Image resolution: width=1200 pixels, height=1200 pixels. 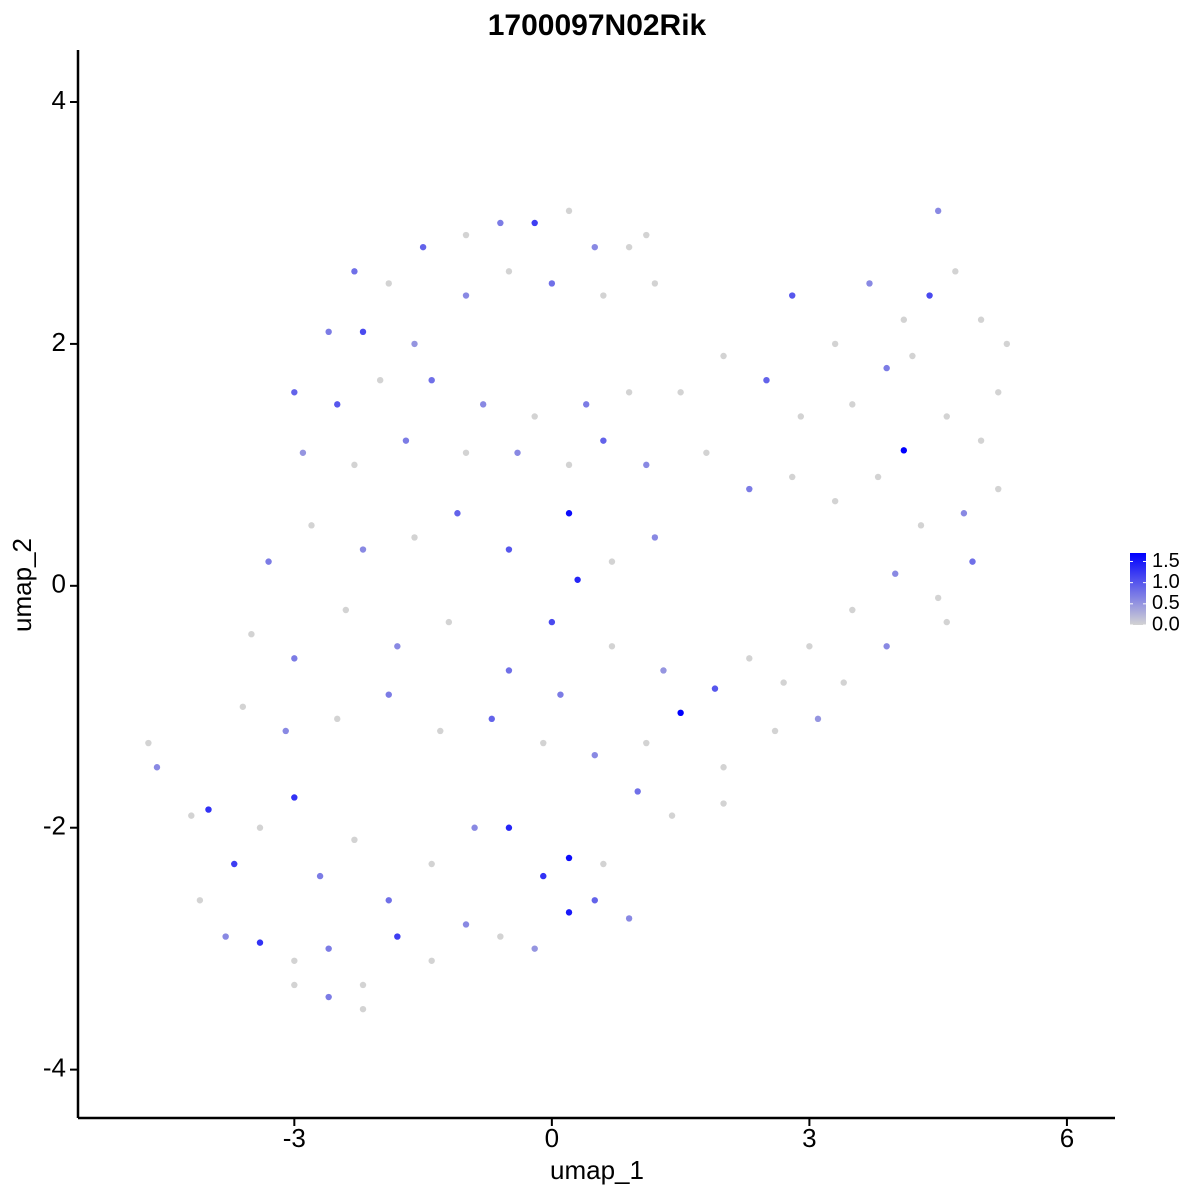 What do you see at coordinates (59, 584) in the screenshot?
I see `y-tick-label: 0` at bounding box center [59, 584].